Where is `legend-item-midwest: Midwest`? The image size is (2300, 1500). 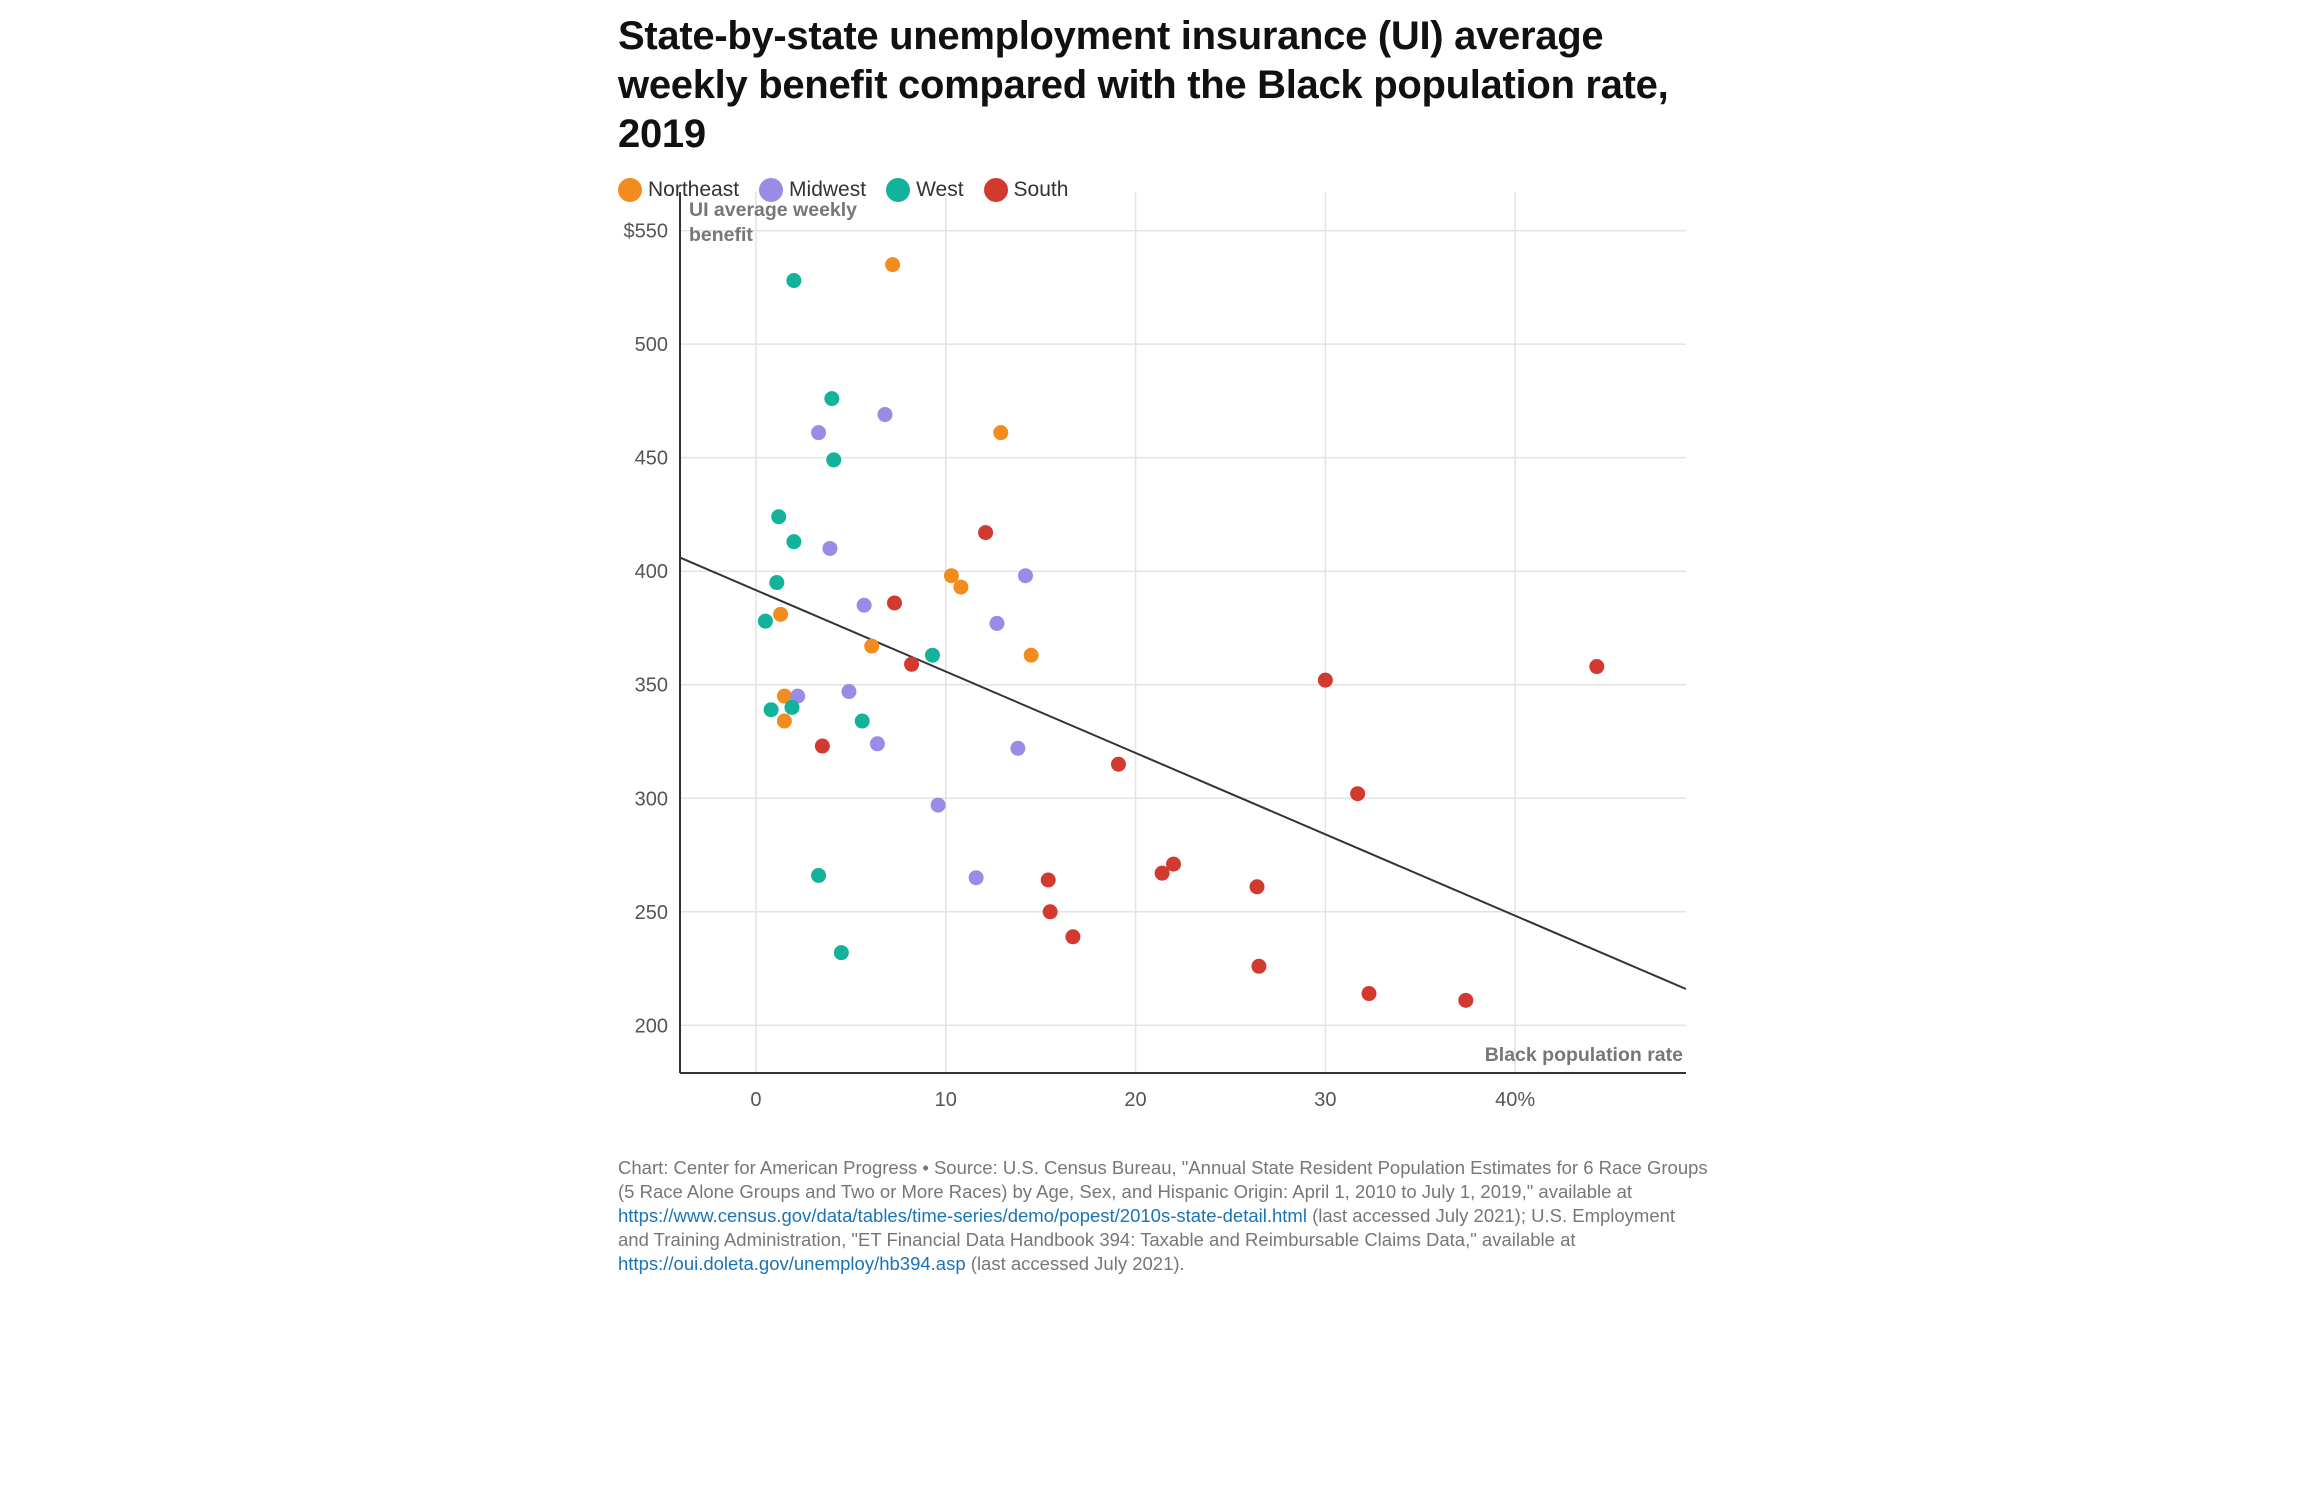 legend-item-midwest: Midwest is located at coordinates (812, 190).